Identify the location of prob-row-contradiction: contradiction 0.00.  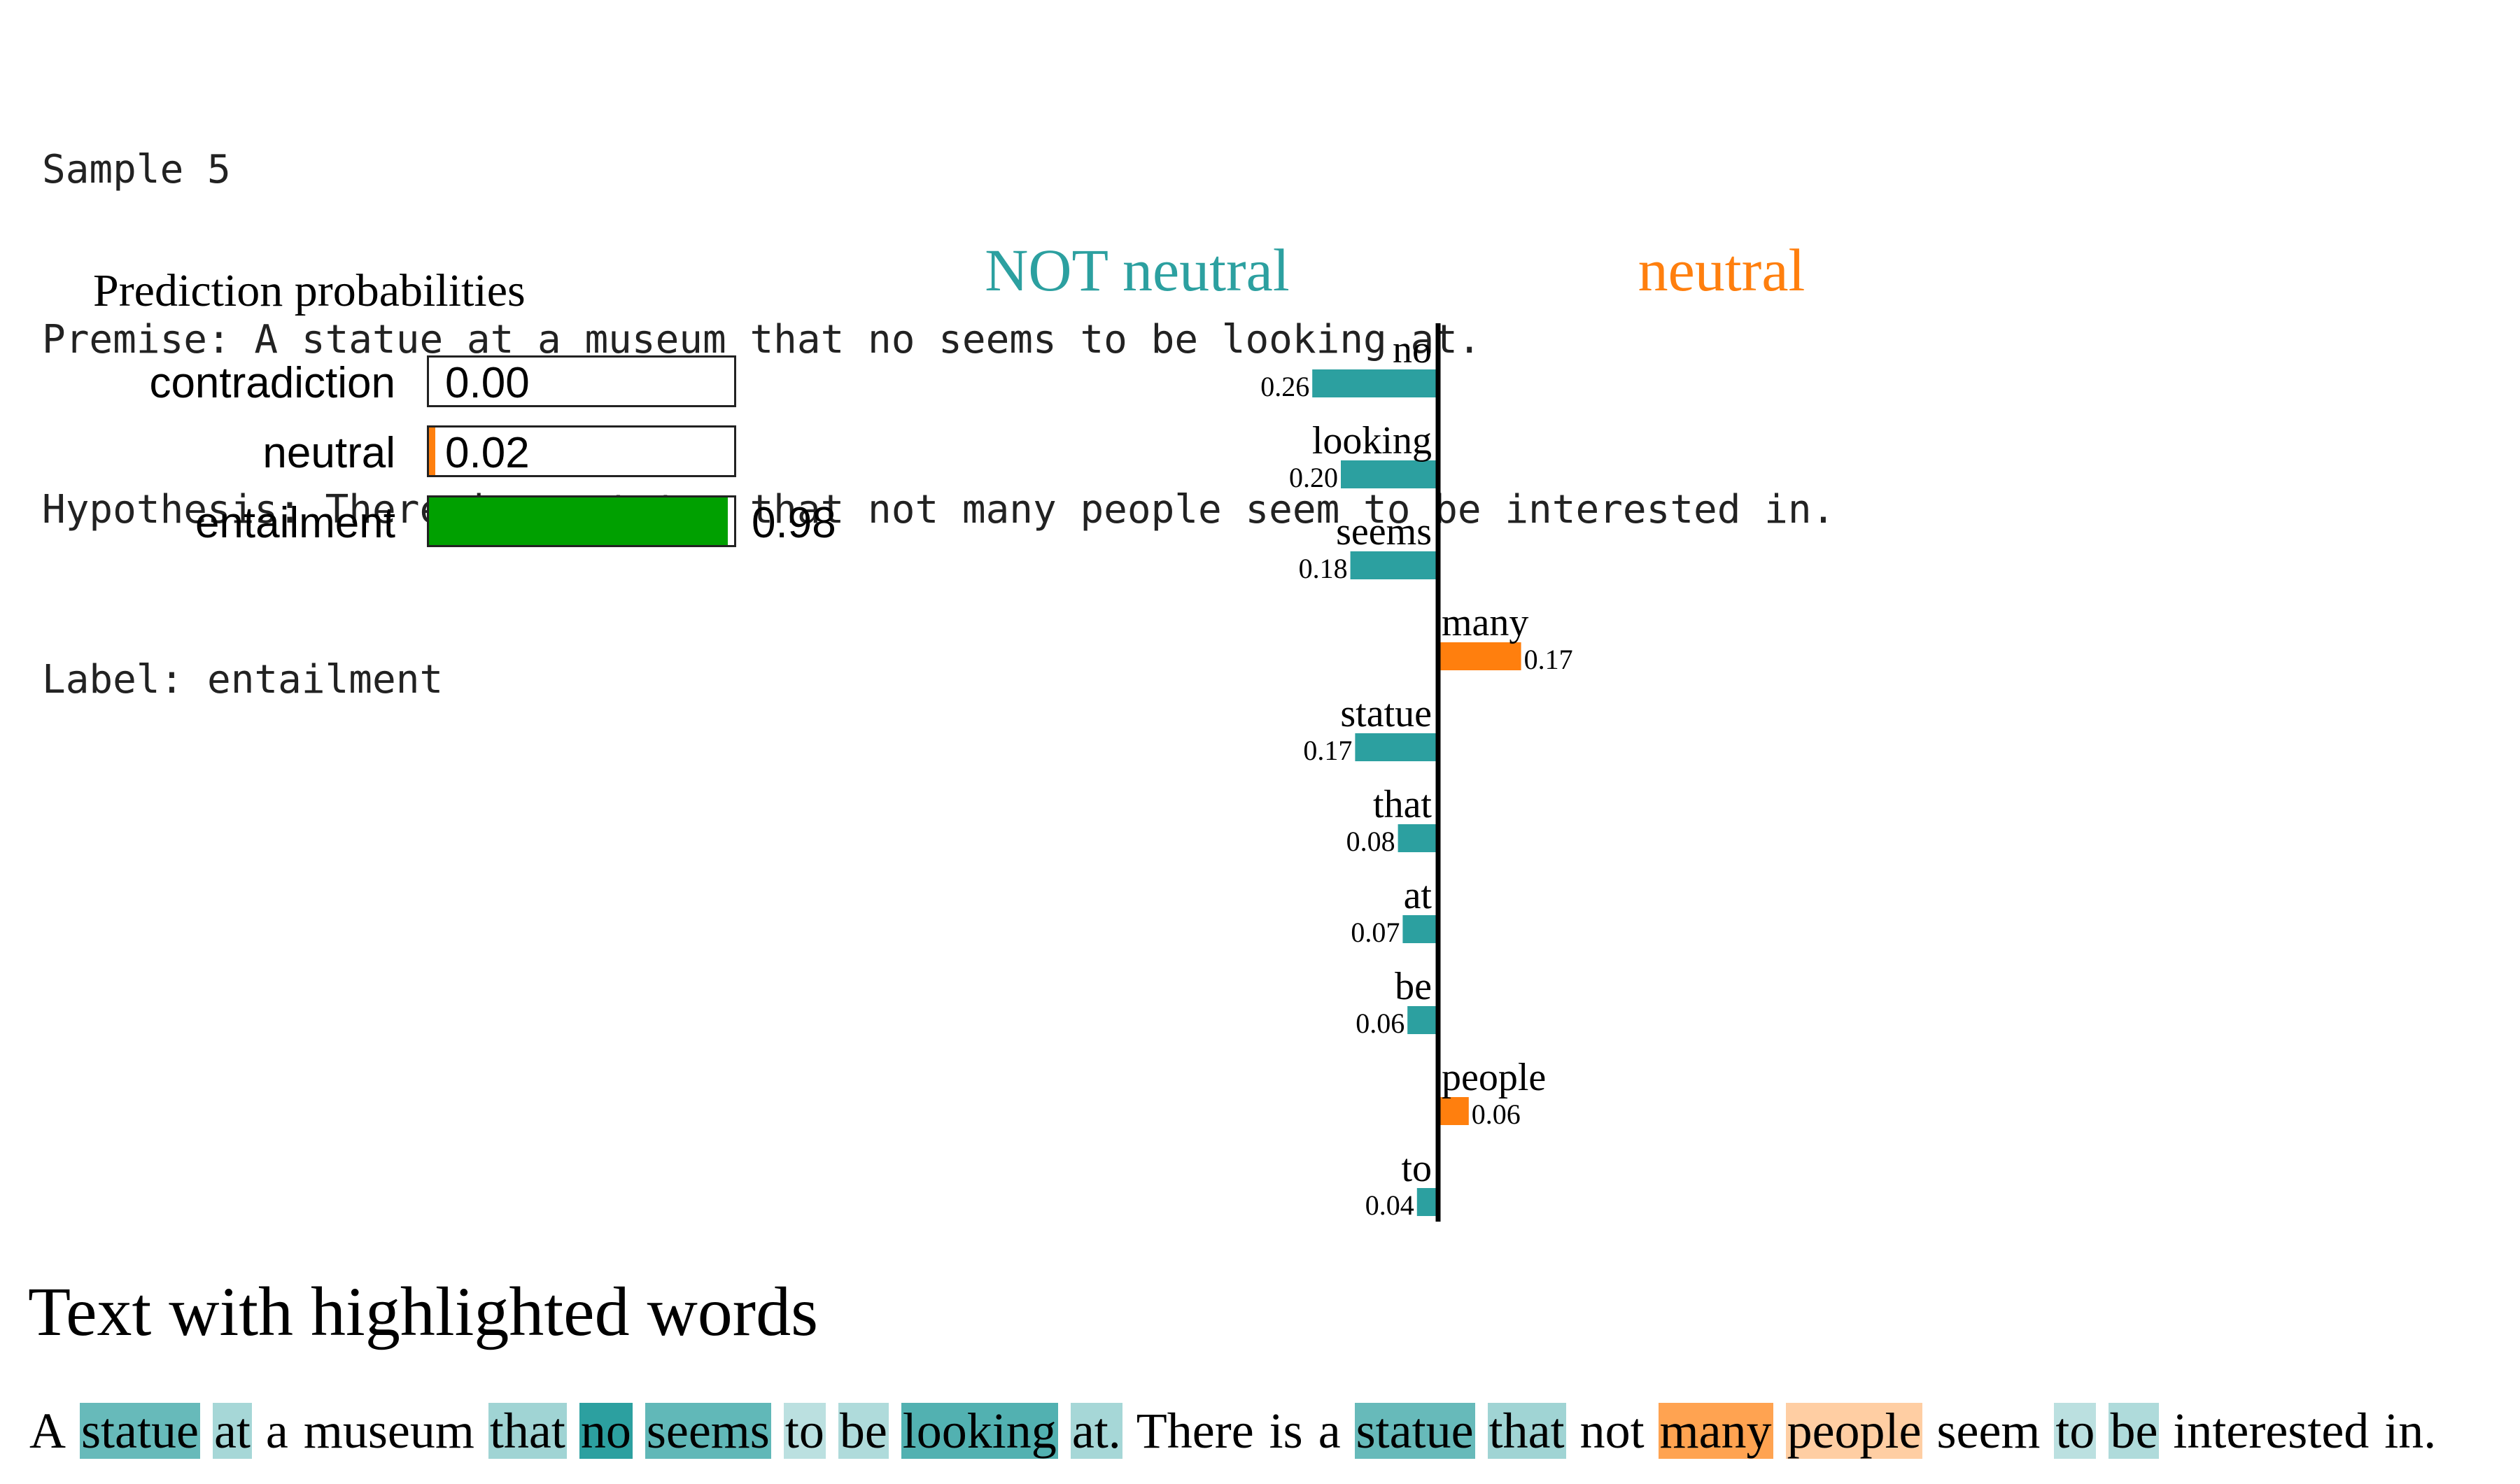
(455, 383).